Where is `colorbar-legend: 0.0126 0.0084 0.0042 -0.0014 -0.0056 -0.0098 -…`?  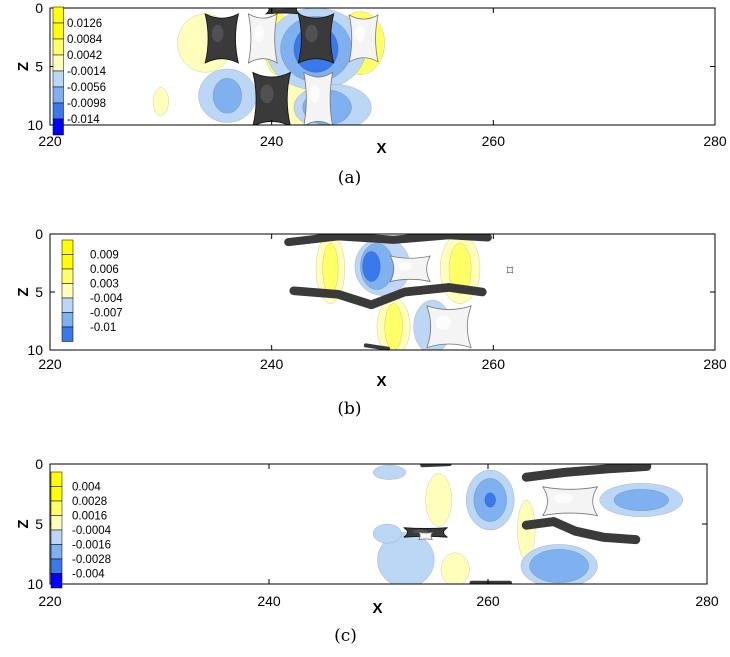
colorbar-legend: 0.0126 0.0084 0.0042 -0.0014 -0.0056 -0.0098 -… is located at coordinates (79, 71).